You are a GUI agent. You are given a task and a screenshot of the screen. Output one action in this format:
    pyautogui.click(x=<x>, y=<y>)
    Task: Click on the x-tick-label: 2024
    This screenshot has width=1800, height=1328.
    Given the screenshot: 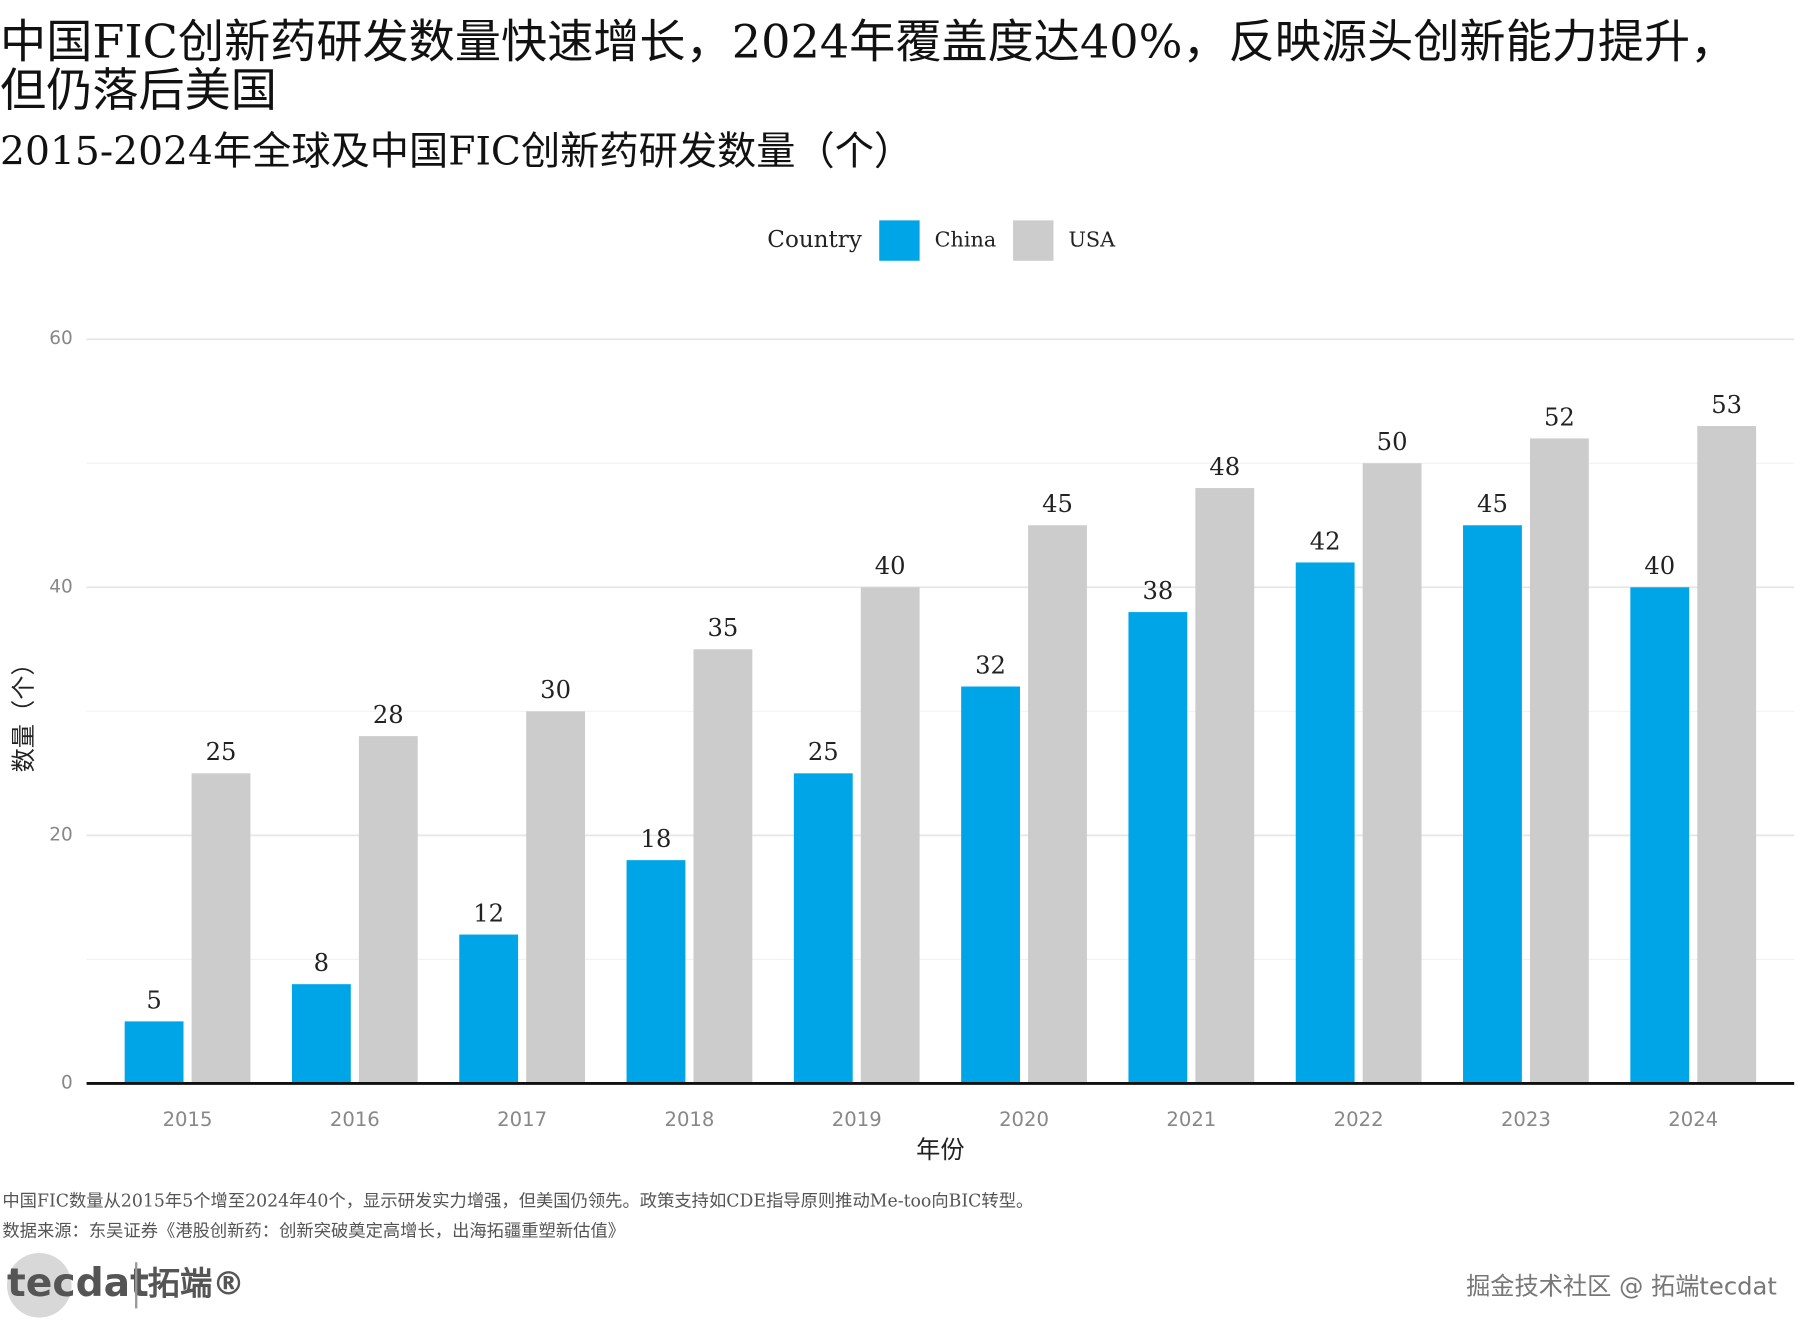 What is the action you would take?
    pyautogui.click(x=1693, y=1119)
    